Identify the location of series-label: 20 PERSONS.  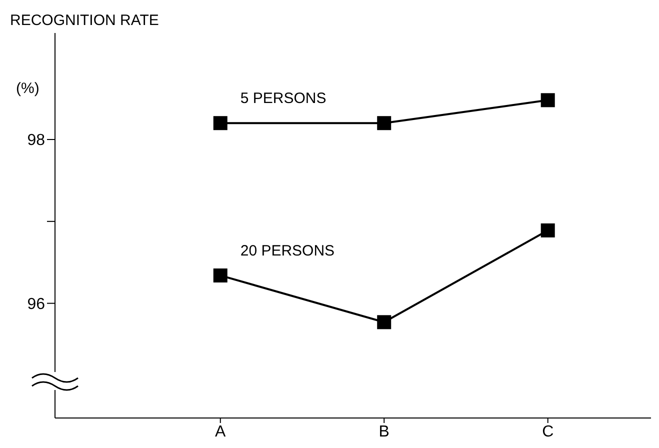
(287, 251).